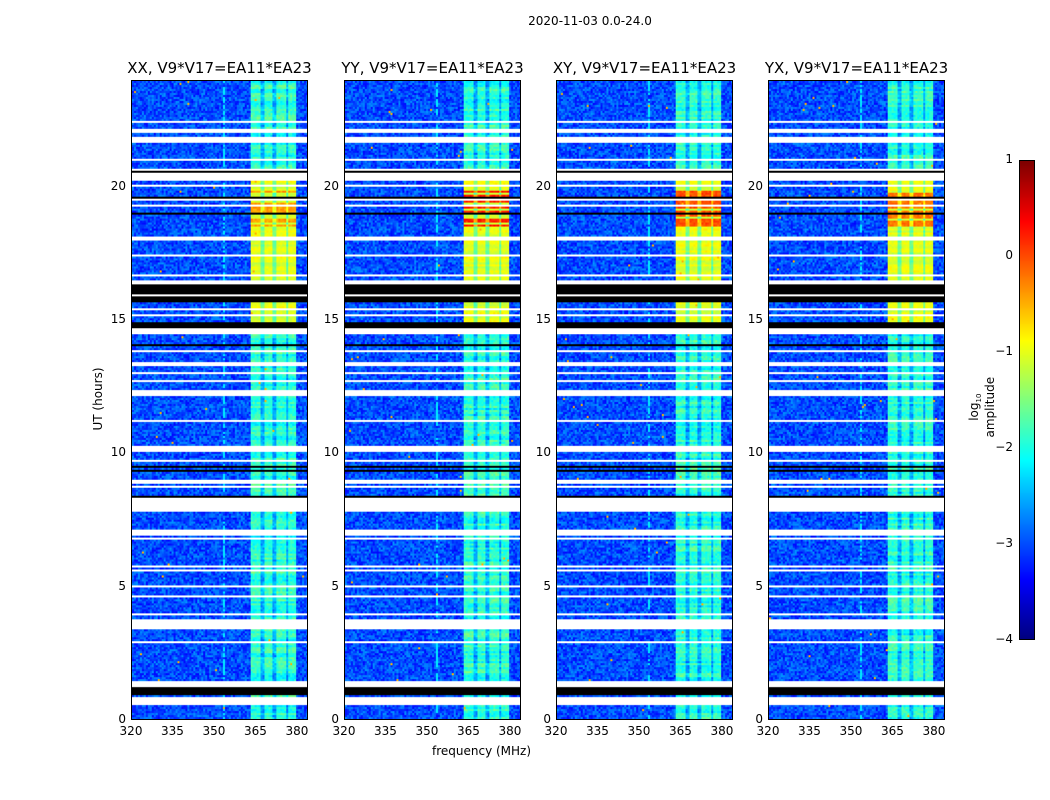  I want to click on colorbar-tick-label: −3, so click(1004, 543).